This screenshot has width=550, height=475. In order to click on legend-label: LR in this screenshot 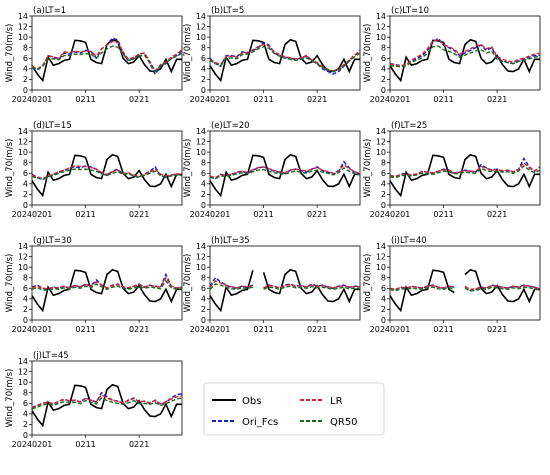, I will do `click(336, 401)`.